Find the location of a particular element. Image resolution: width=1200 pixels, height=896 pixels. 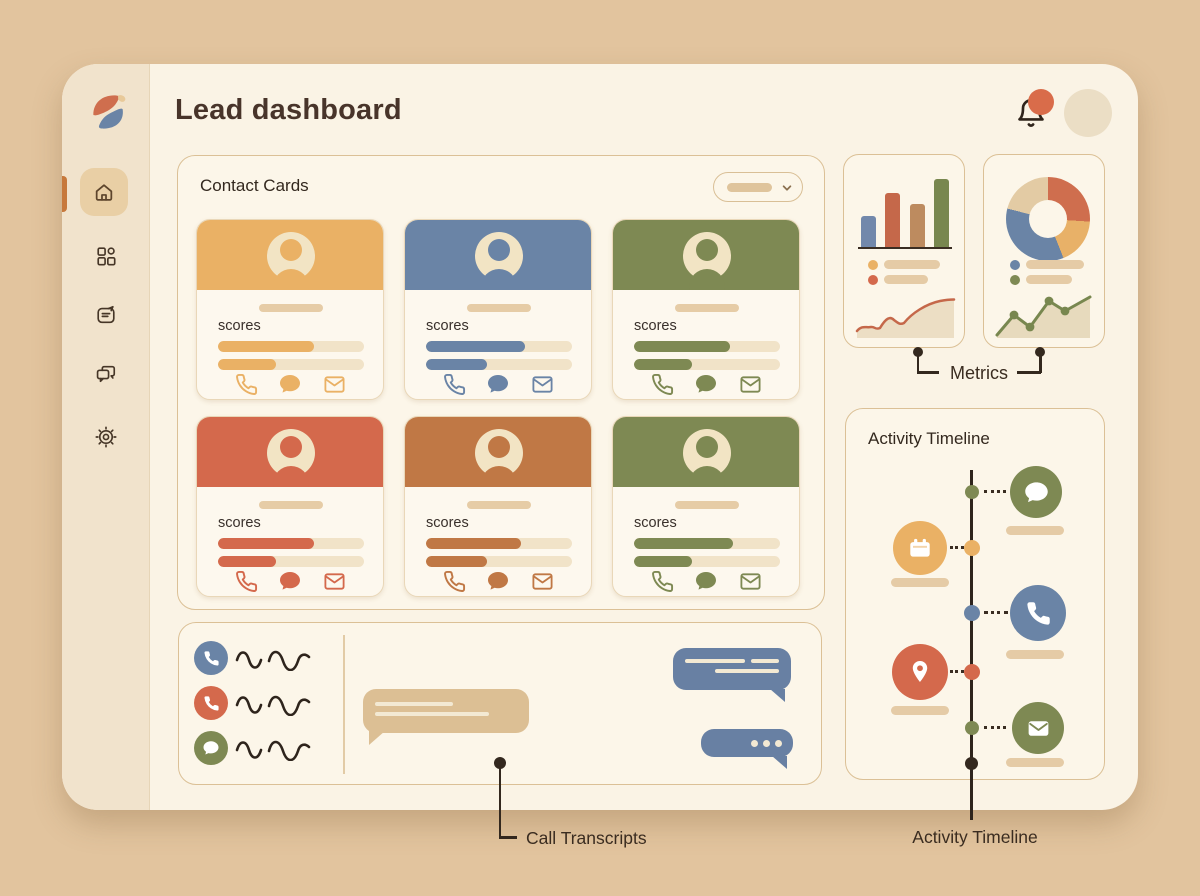

sidebar-item-notes is located at coordinates (106, 315).